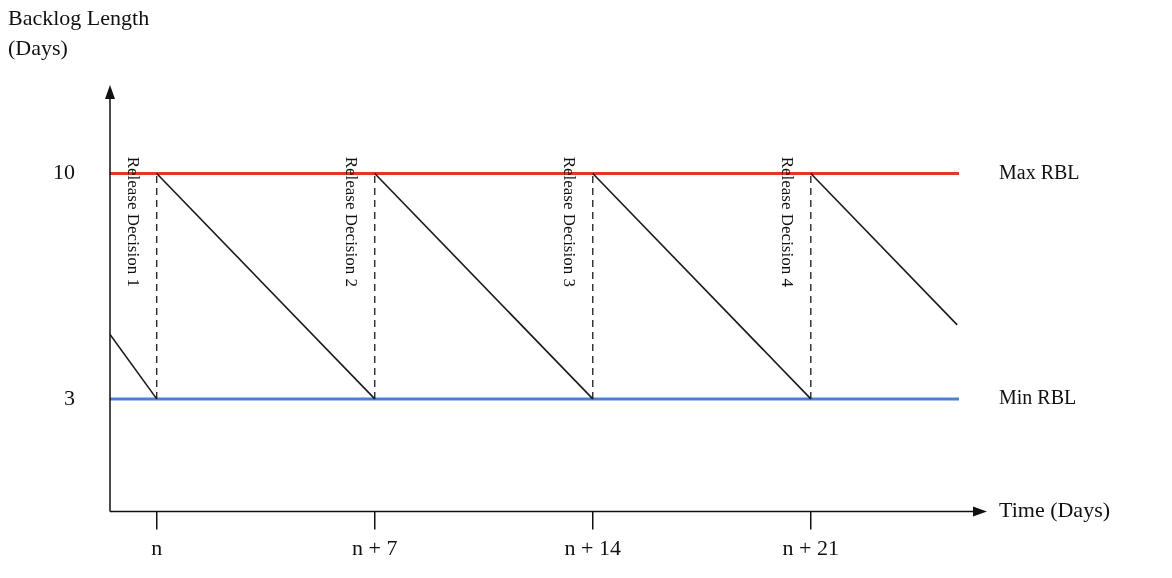  I want to click on annotation: Release Decision 3, so click(570, 221).